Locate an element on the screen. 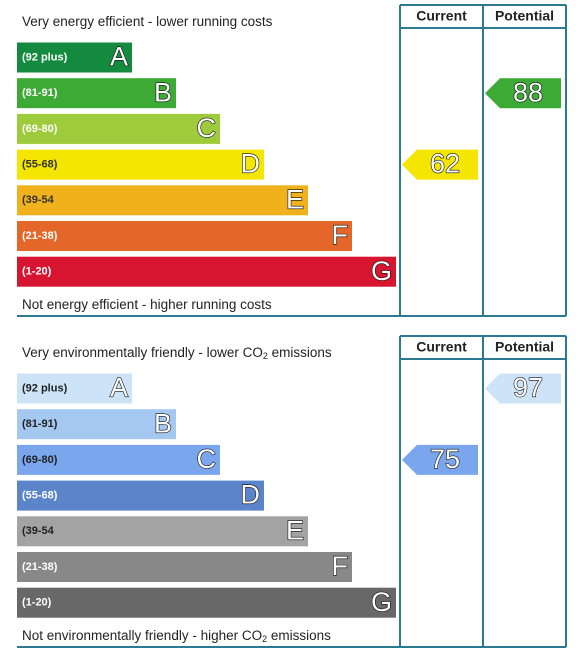 Image resolution: width=582 pixels, height=655 pixels. rating-value: 97 is located at coordinates (528, 388).